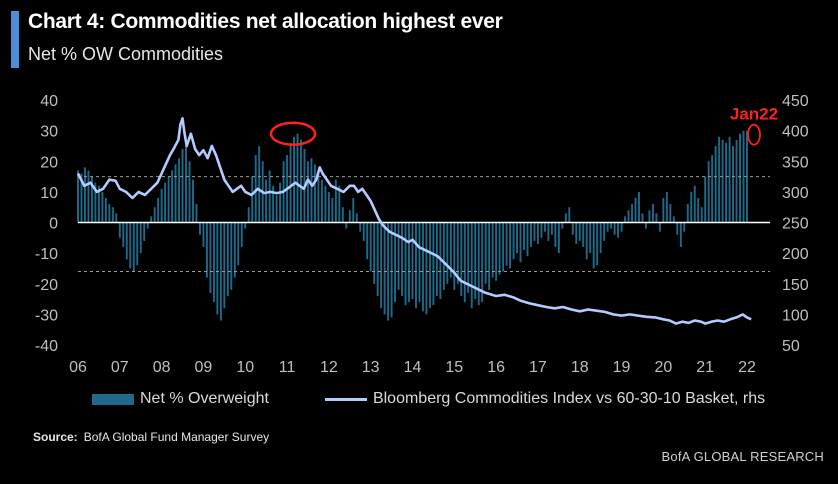 The width and height of the screenshot is (838, 484). I want to click on legend-swatch-bars, so click(113, 399).